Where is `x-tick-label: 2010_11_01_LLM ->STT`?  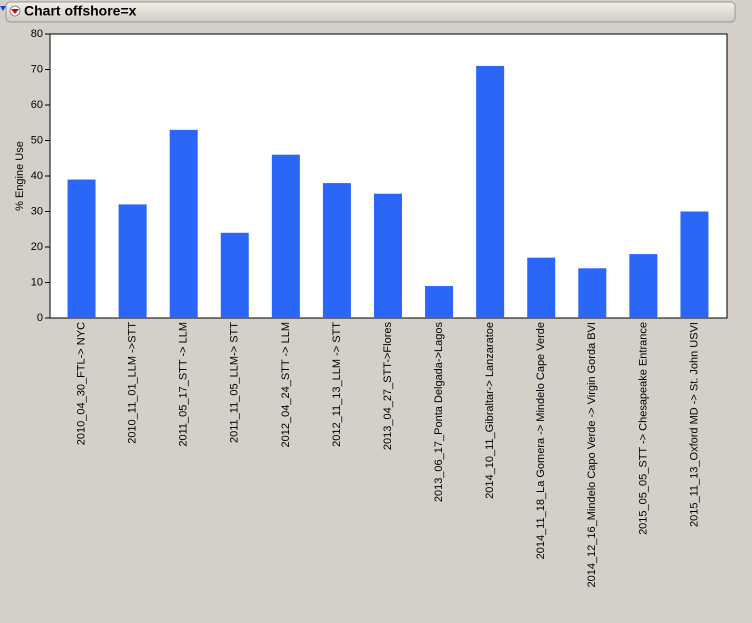 x-tick-label: 2010_11_01_LLM ->STT is located at coordinates (133, 383).